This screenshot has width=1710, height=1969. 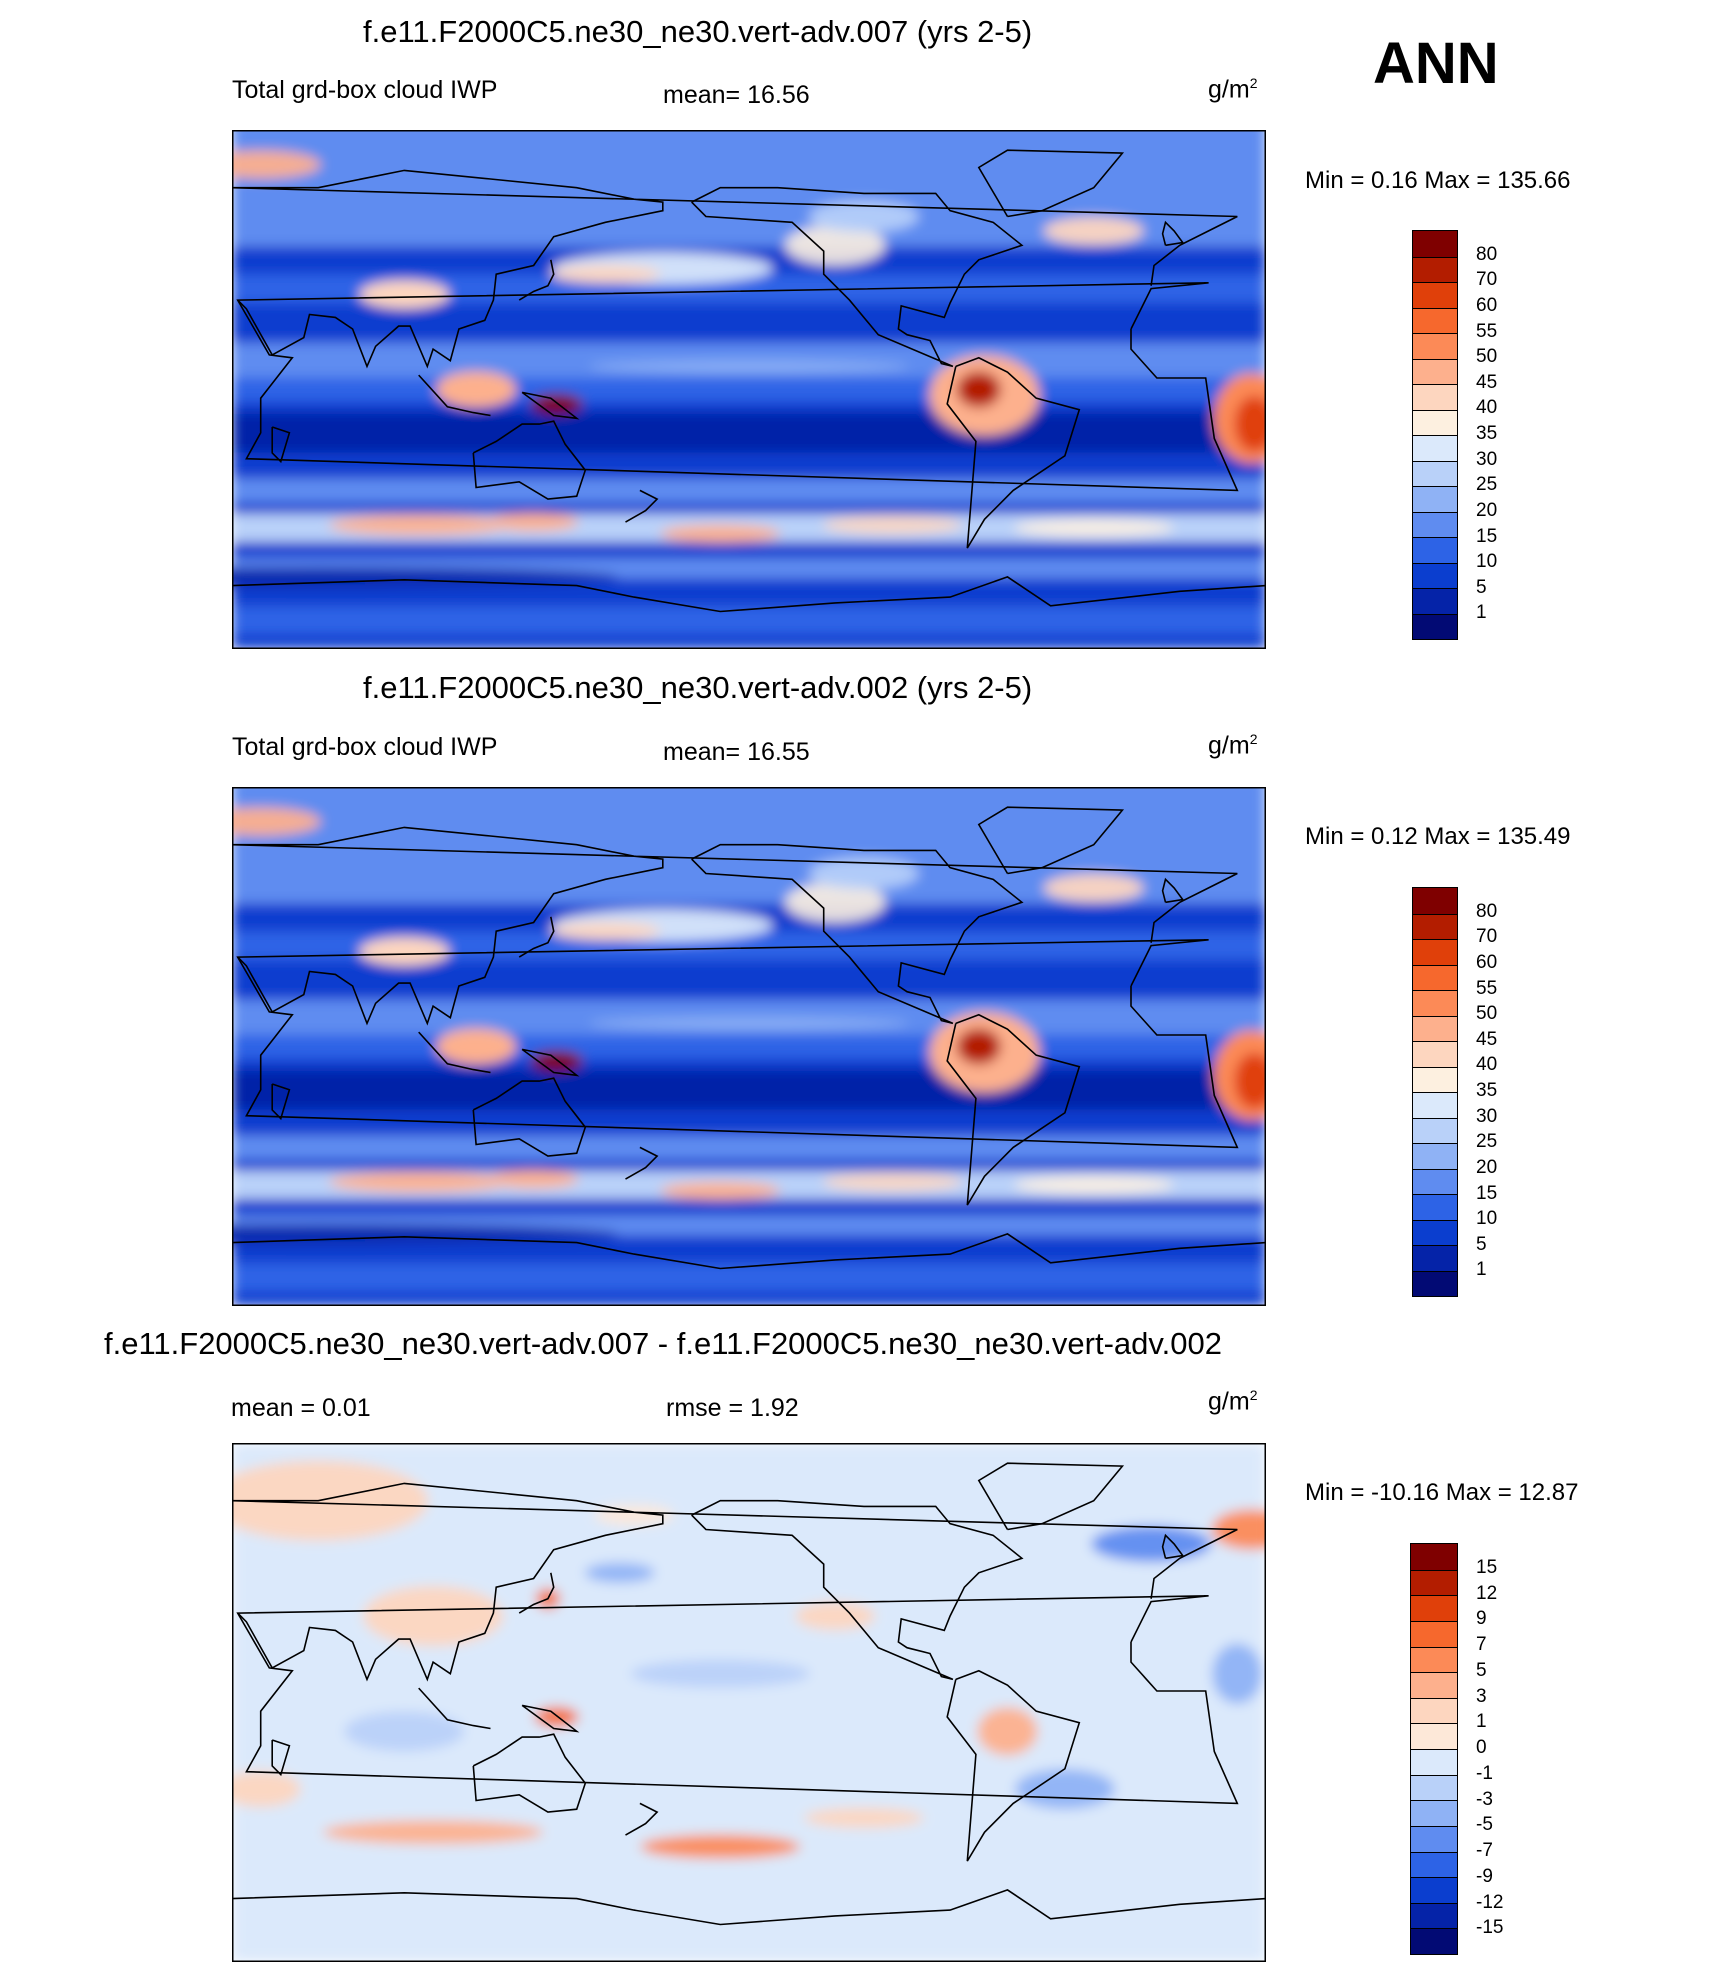 I want to click on colorbar-tick-label: 30, so click(x=1487, y=1116).